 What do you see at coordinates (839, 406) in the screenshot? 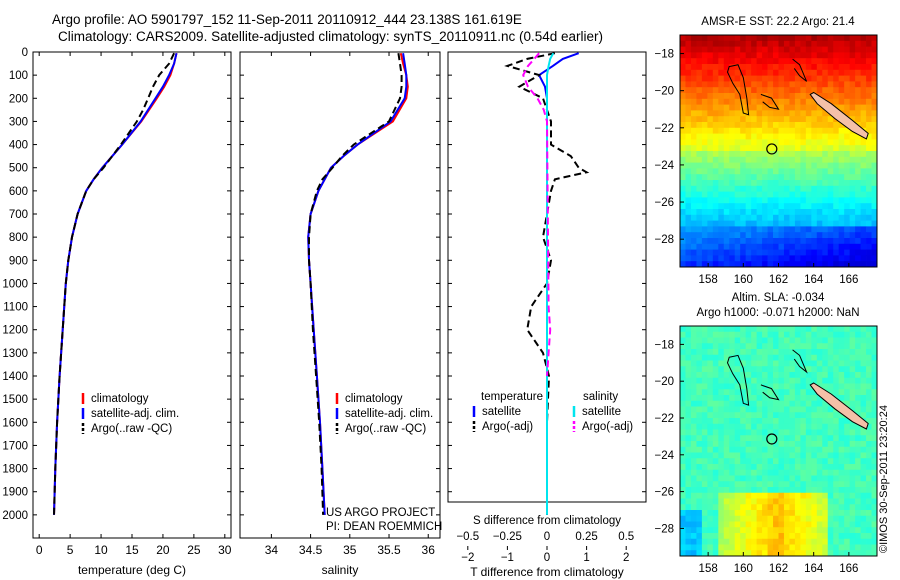
I see `new-caledonia-island` at bounding box center [839, 406].